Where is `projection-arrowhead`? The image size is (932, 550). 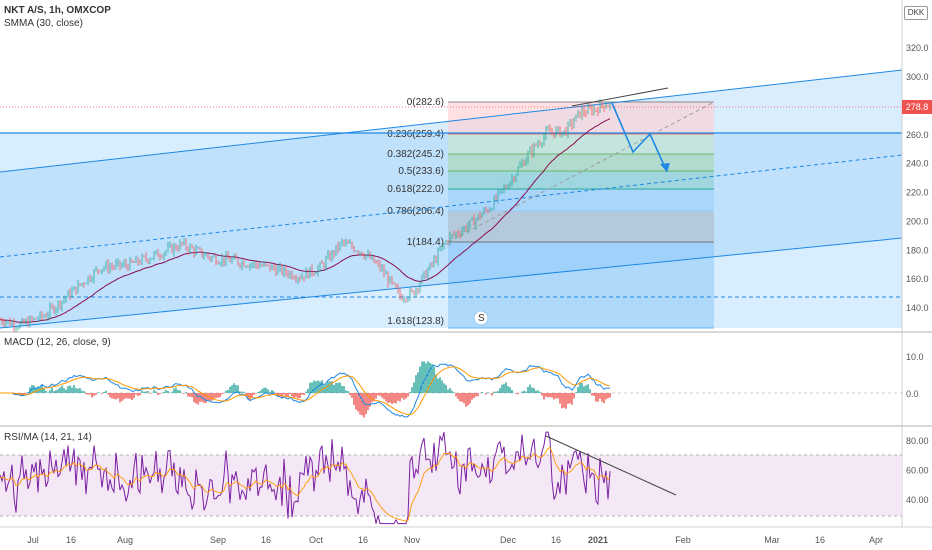 projection-arrowhead is located at coordinates (665, 167).